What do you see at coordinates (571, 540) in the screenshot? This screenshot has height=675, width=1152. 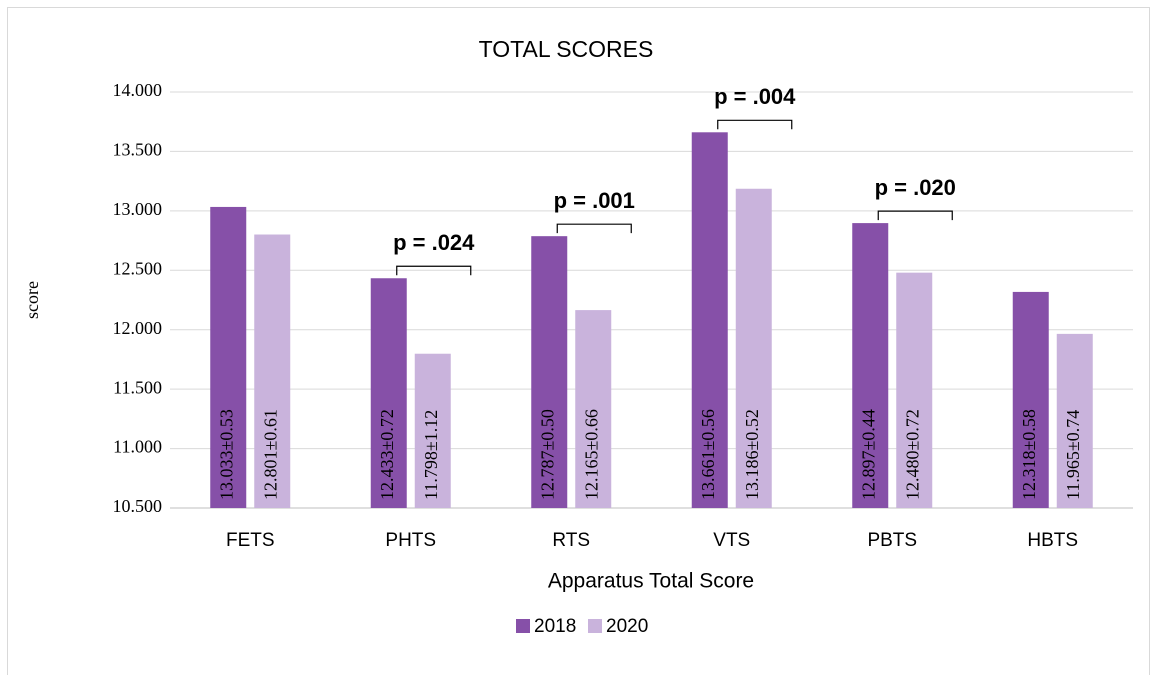 I see `x-tick-label: RTS` at bounding box center [571, 540].